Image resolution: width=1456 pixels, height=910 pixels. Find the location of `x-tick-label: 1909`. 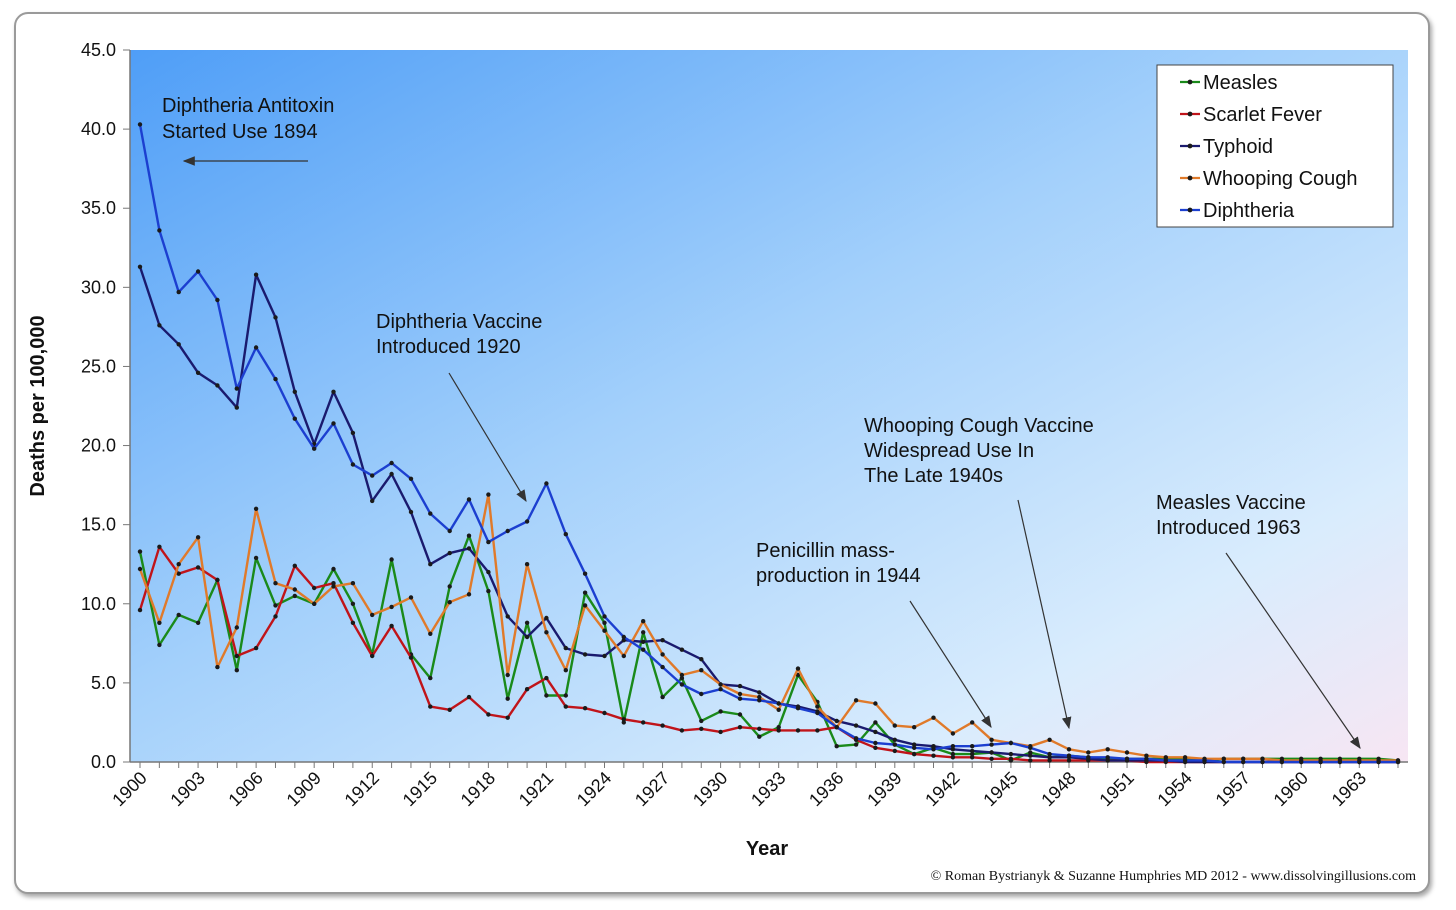

x-tick-label: 1909 is located at coordinates (304, 789).